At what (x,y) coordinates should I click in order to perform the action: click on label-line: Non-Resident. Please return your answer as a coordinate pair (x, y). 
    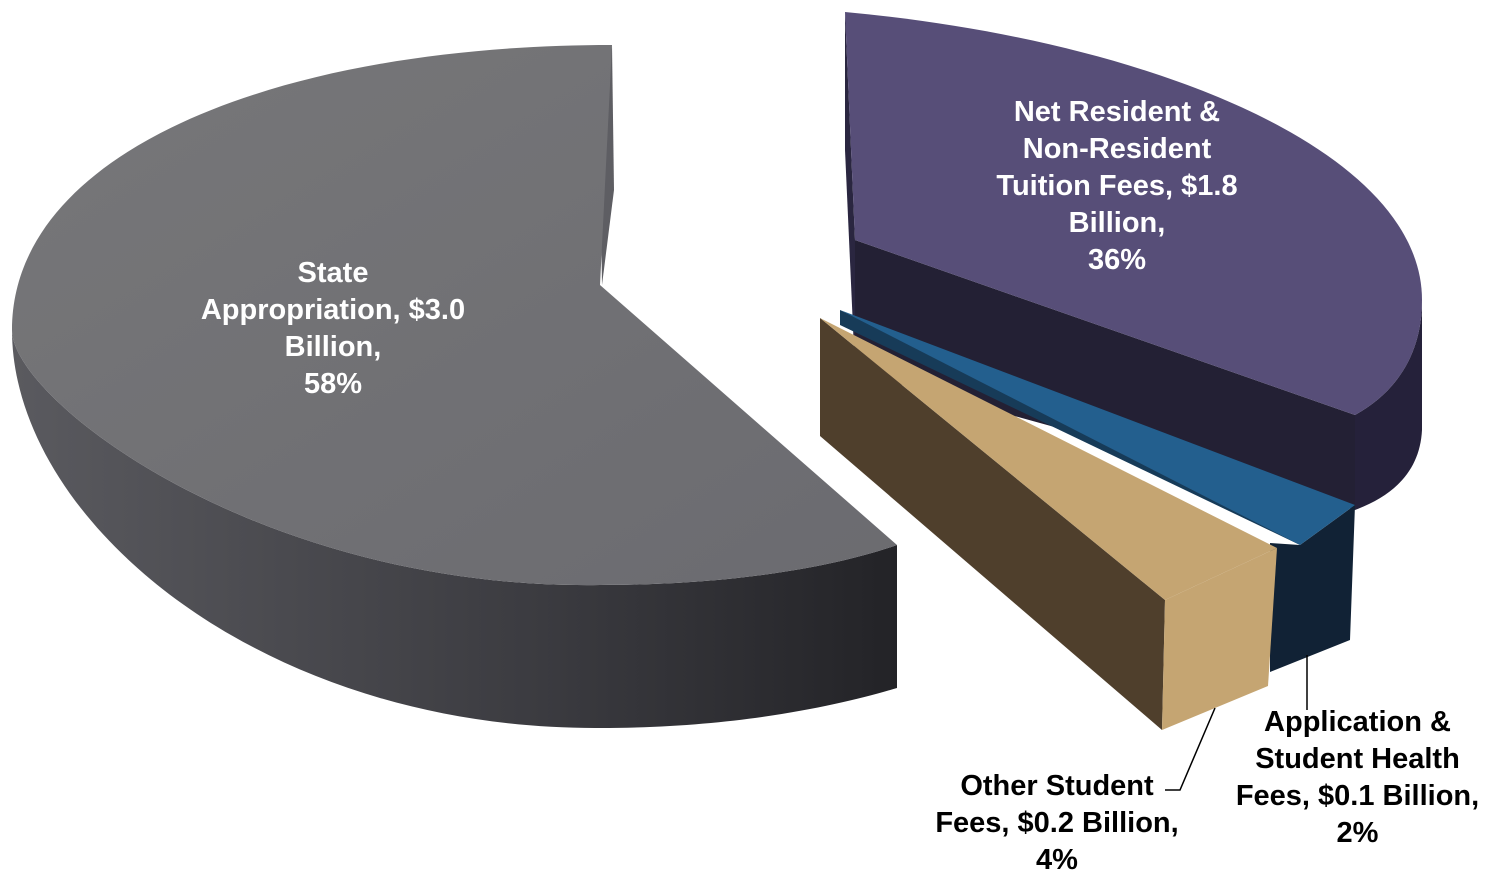
    Looking at the image, I should click on (1117, 149).